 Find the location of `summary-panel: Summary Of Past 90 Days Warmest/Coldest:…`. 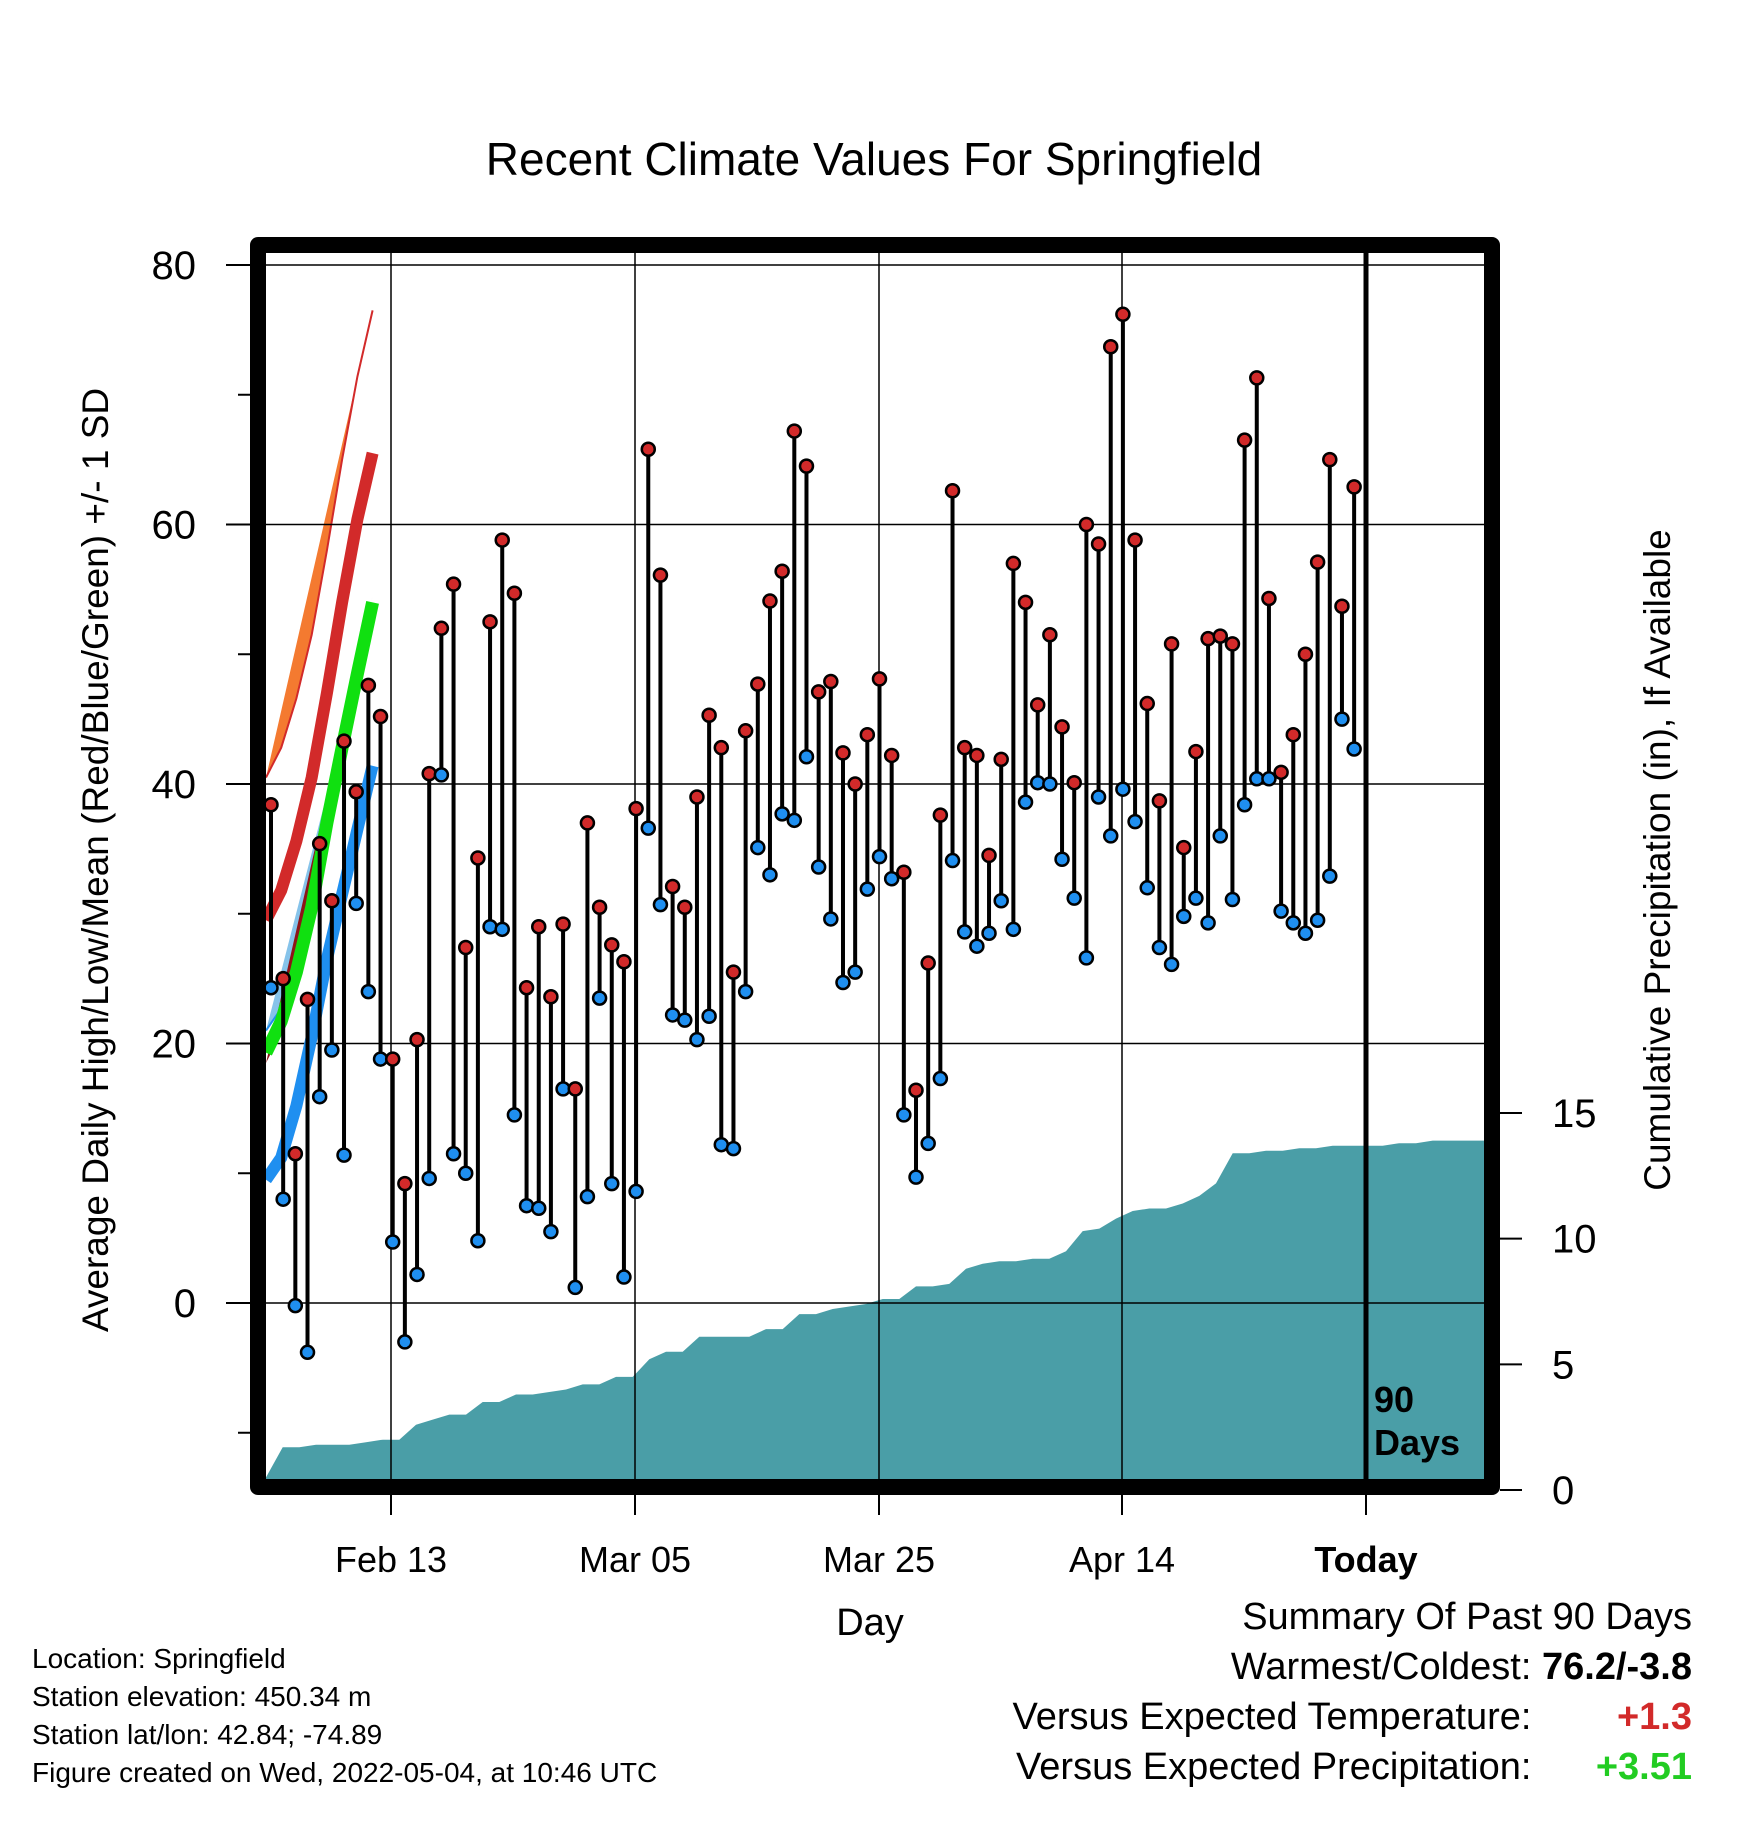

summary-panel: Summary Of Past 90 Days Warmest/Coldest:… is located at coordinates (1242, 1692).